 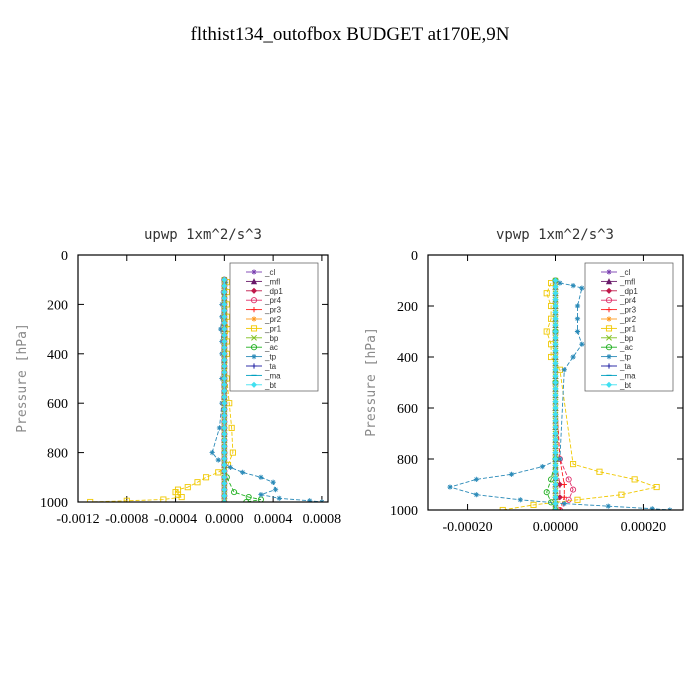 I want to click on legend-entry: _ta, so click(x=261, y=366).